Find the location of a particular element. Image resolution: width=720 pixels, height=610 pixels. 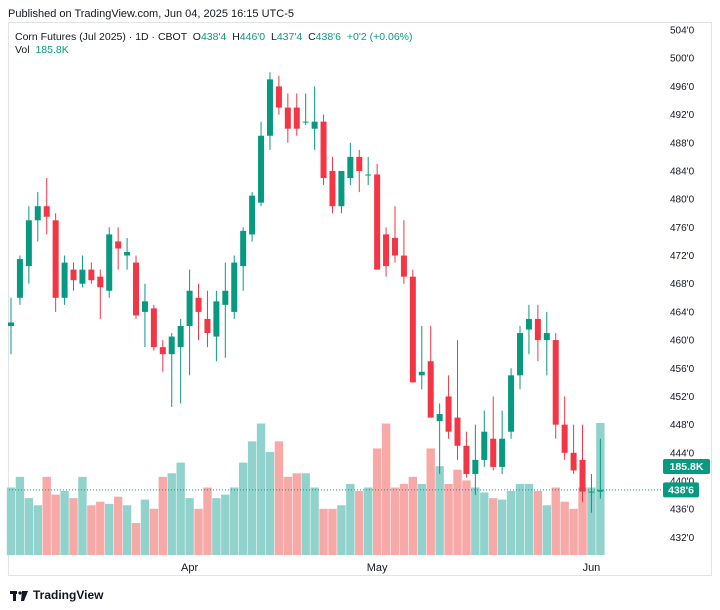

y-tick-label: 500'0 is located at coordinates (682, 59).